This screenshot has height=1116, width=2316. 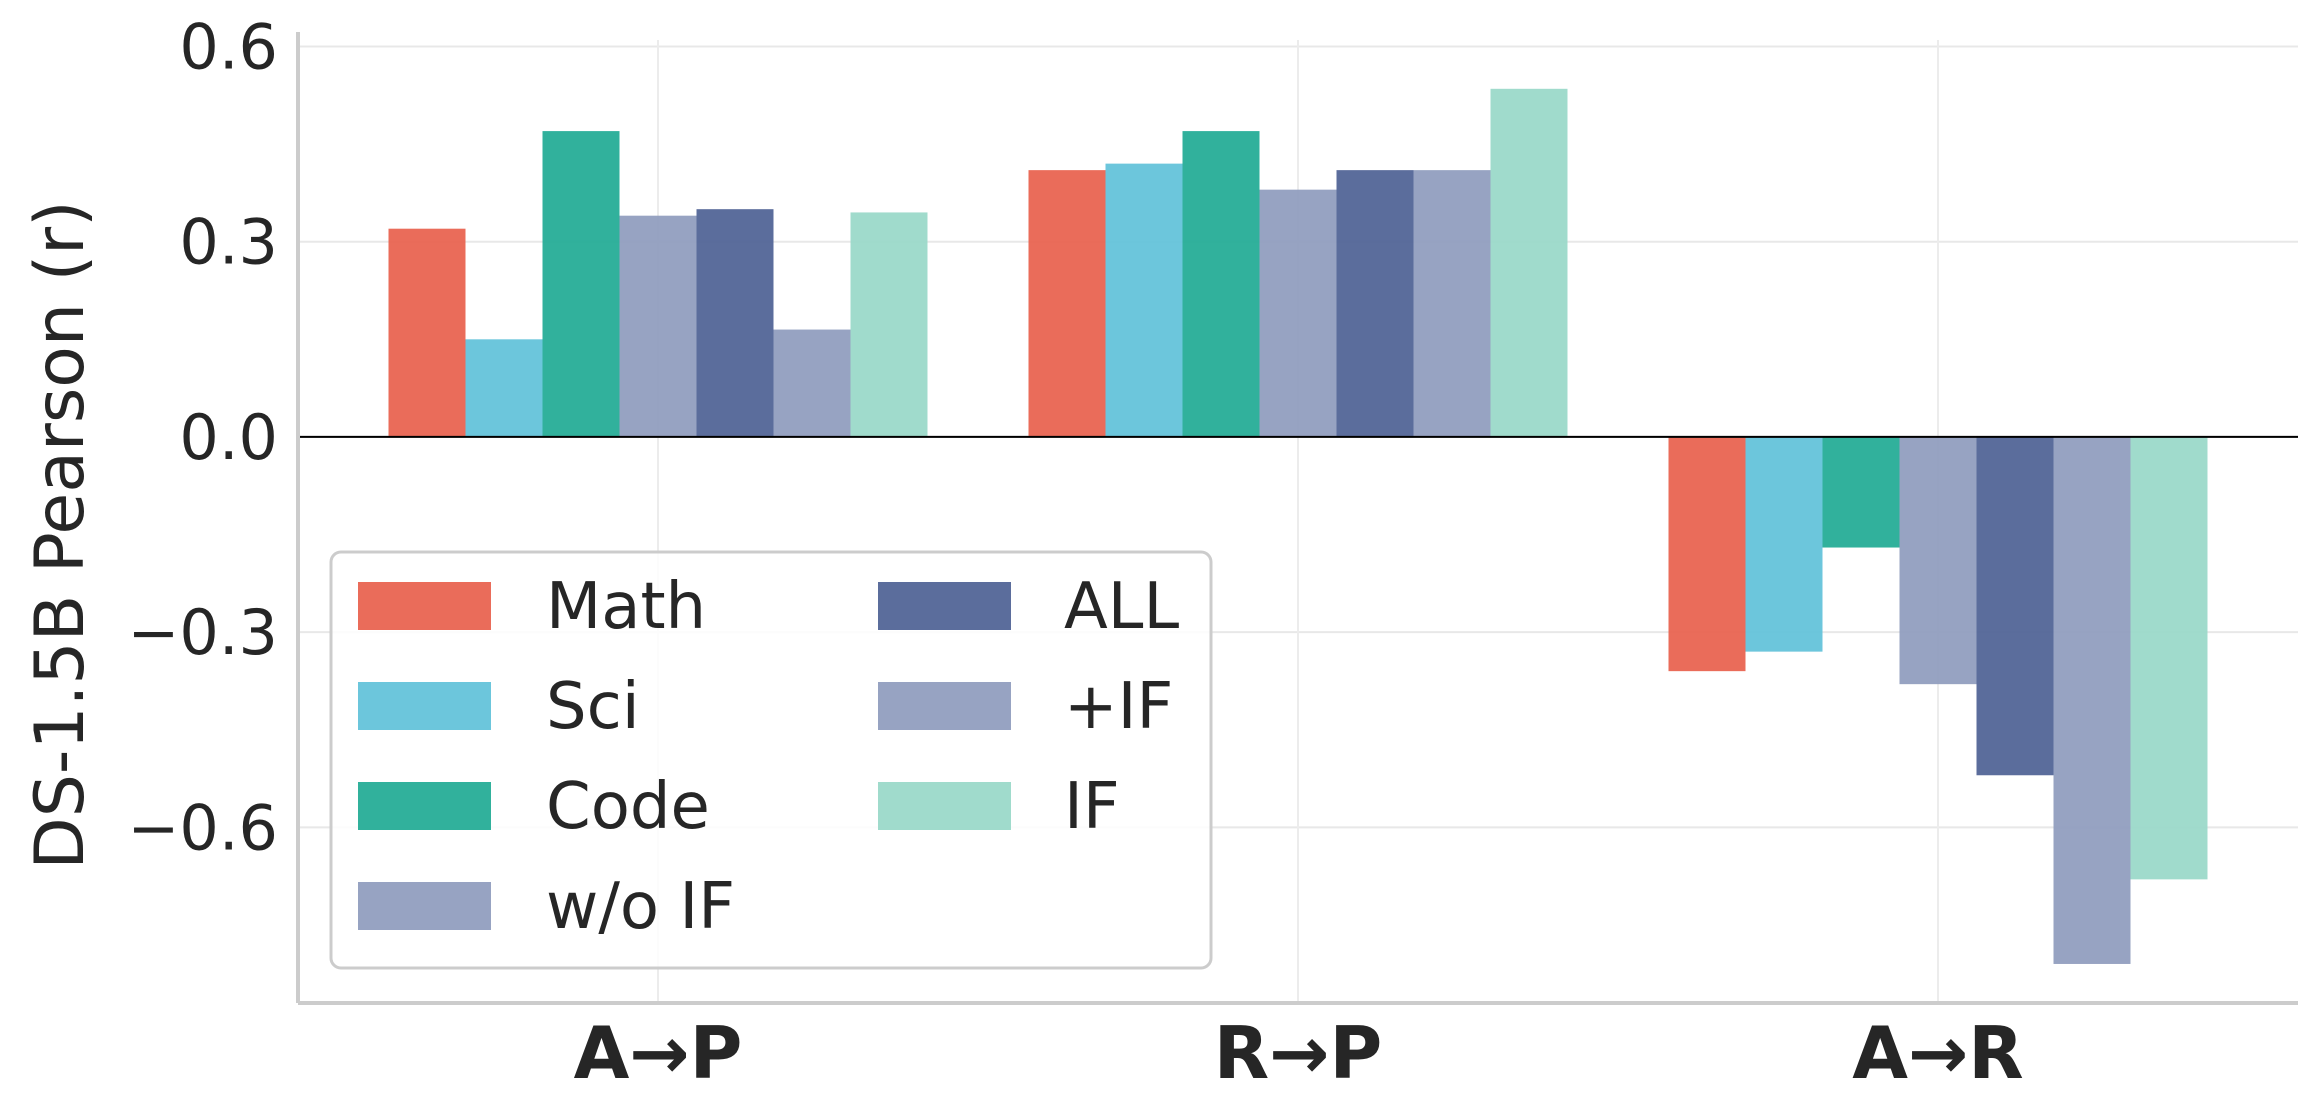 I want to click on y-tick-label: −0.6, so click(x=202, y=827).